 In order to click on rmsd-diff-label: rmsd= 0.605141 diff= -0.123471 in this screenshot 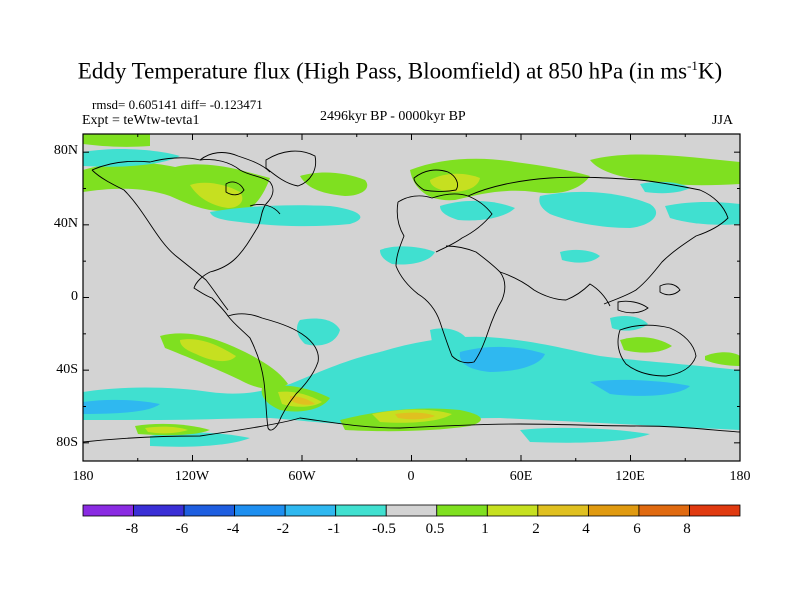, I will do `click(177, 104)`.